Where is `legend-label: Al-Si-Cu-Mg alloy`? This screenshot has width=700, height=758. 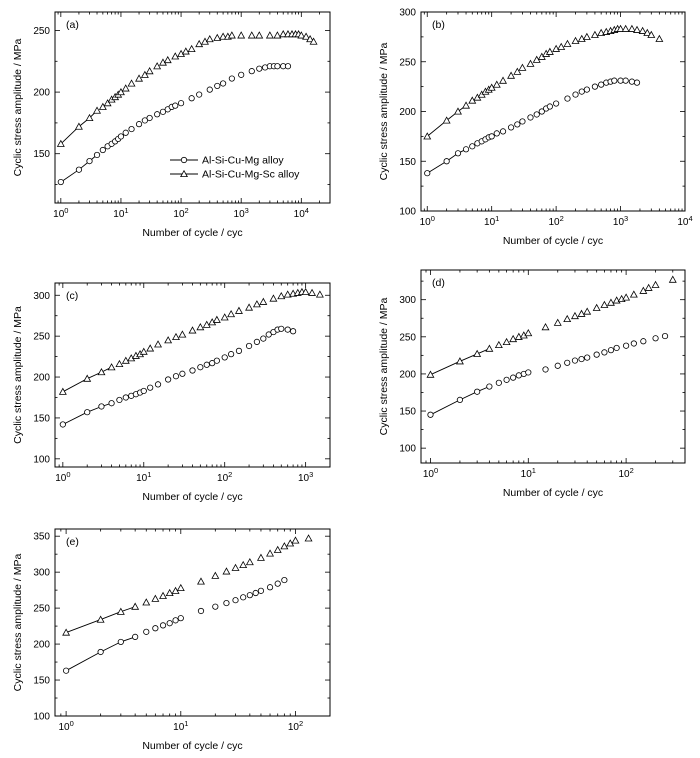 legend-label: Al-Si-Cu-Mg alloy is located at coordinates (243, 161).